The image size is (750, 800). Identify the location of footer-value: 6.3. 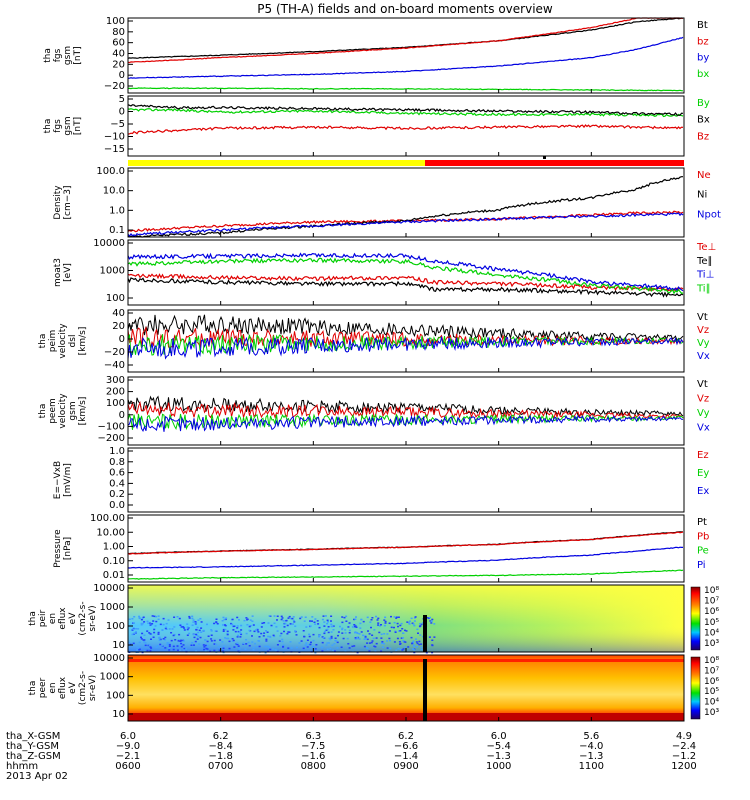
(313, 736).